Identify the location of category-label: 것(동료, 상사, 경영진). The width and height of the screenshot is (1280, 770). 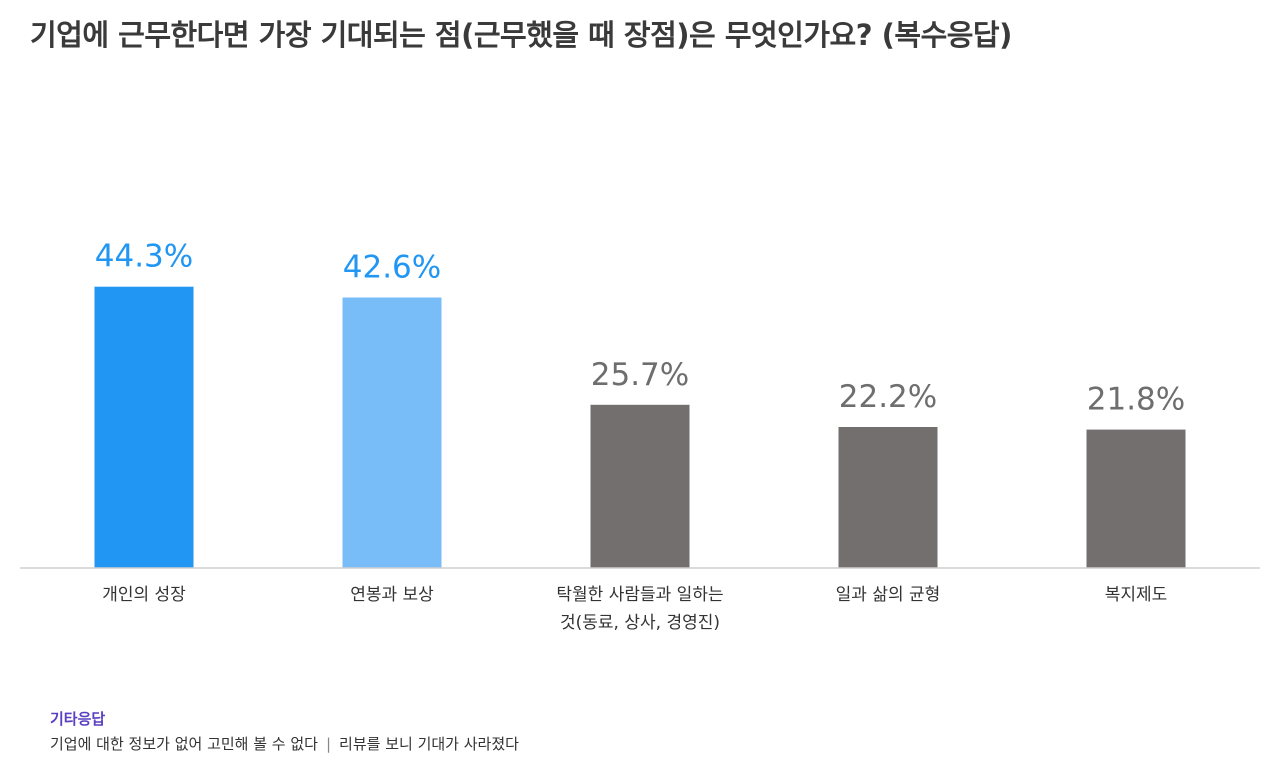
(640, 623).